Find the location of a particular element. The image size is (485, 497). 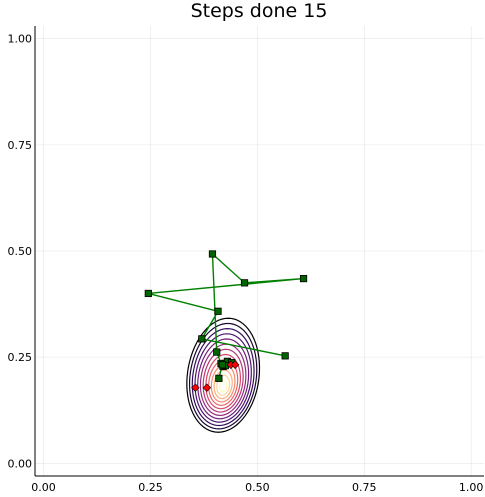

chart-title: Steps done 15 is located at coordinates (259, 11).